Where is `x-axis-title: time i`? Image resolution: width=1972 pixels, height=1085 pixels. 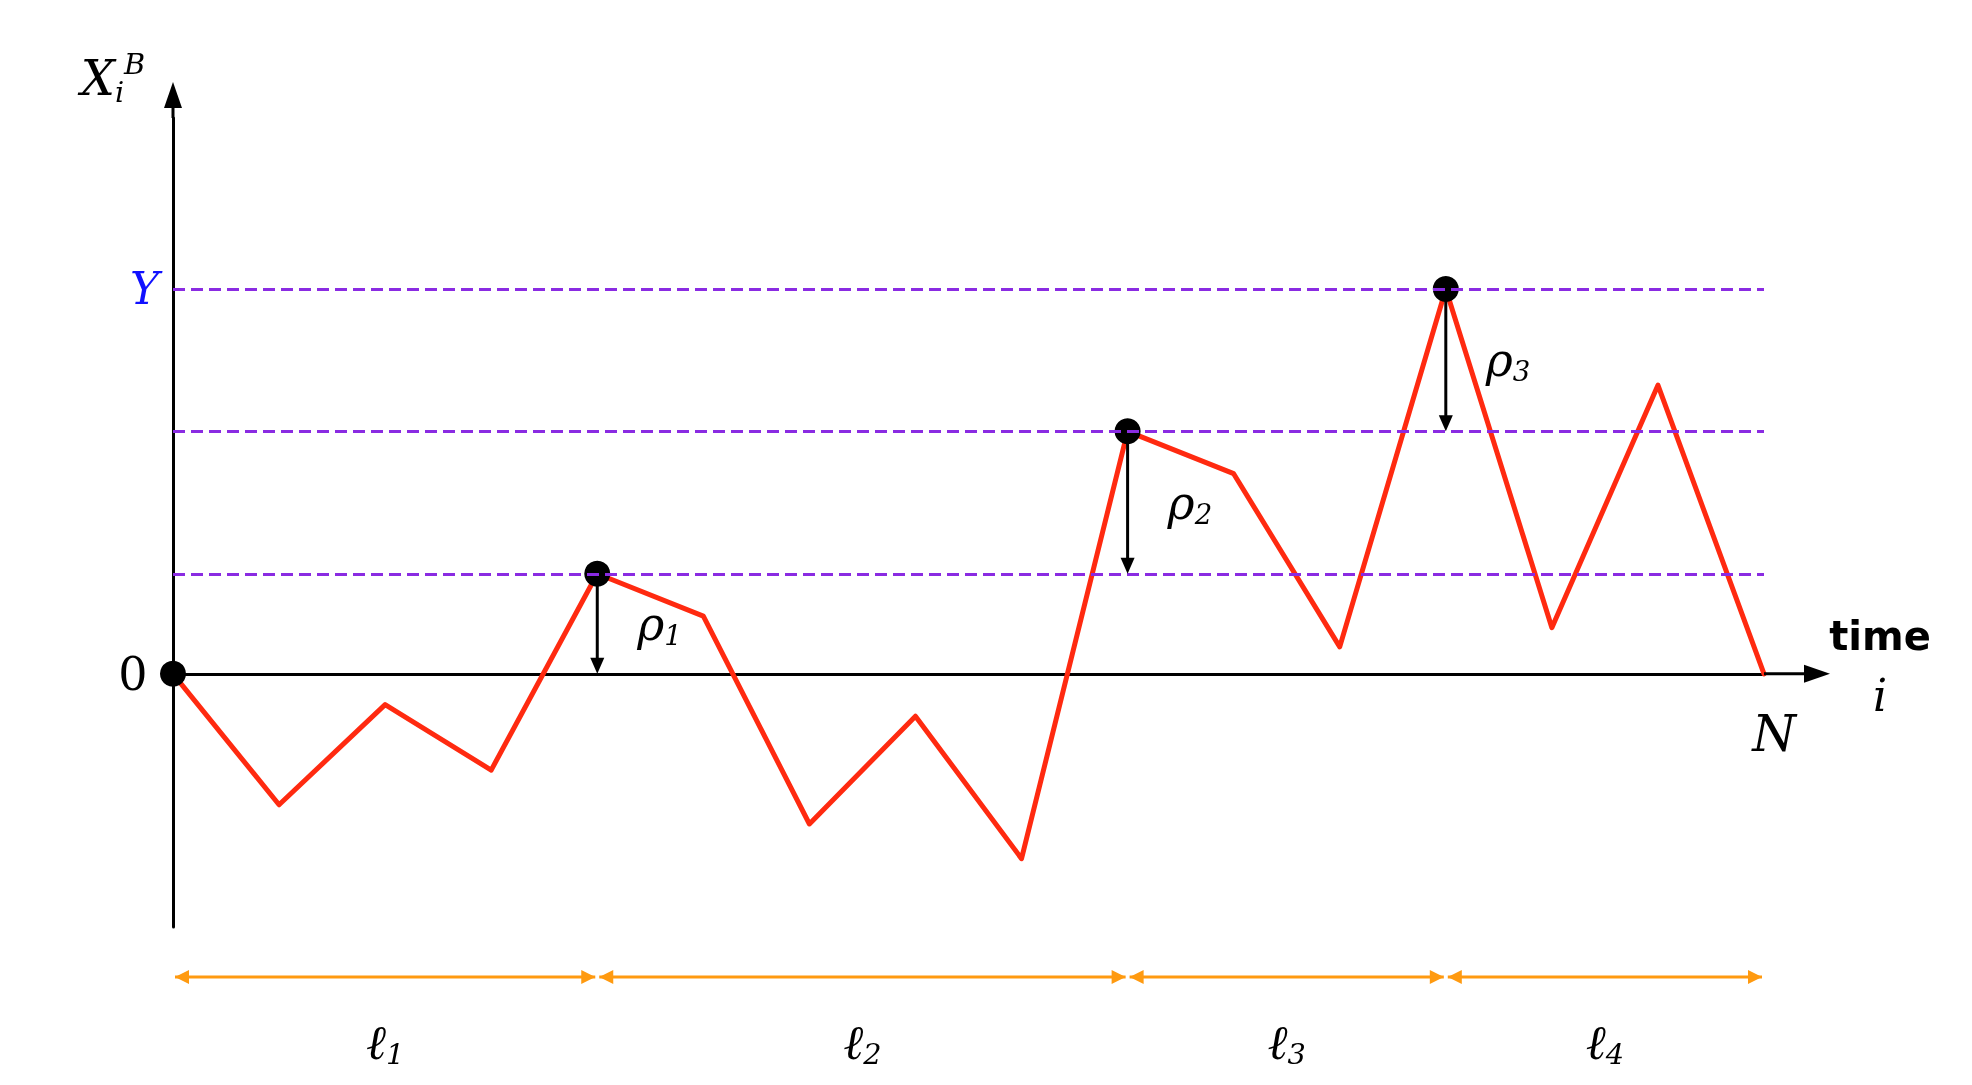 x-axis-title: time i is located at coordinates (1880, 667).